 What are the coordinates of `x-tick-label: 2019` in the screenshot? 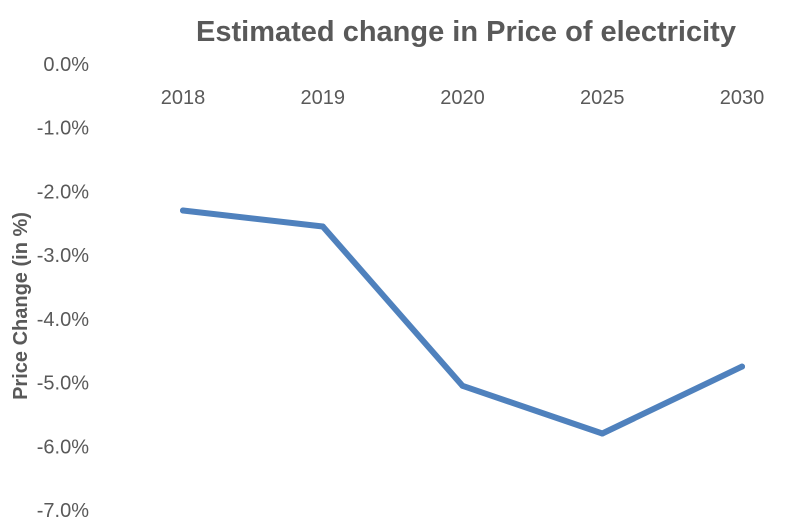 It's located at (323, 98).